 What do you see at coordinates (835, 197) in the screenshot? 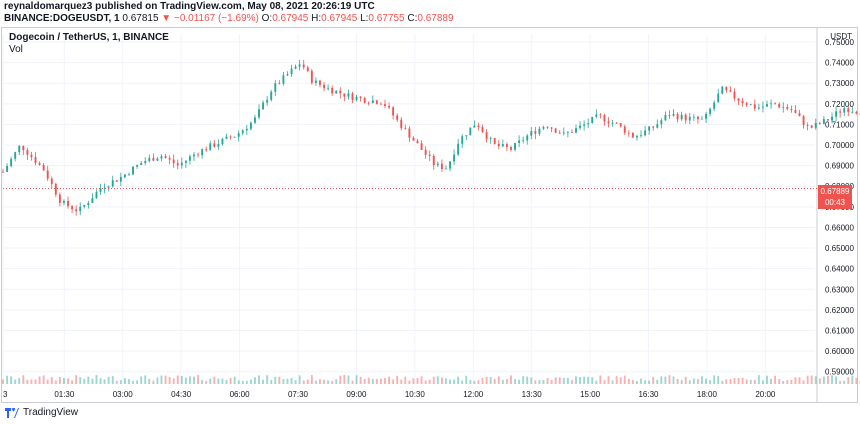
I see `last-price-tag: 0.67889 00:43` at bounding box center [835, 197].